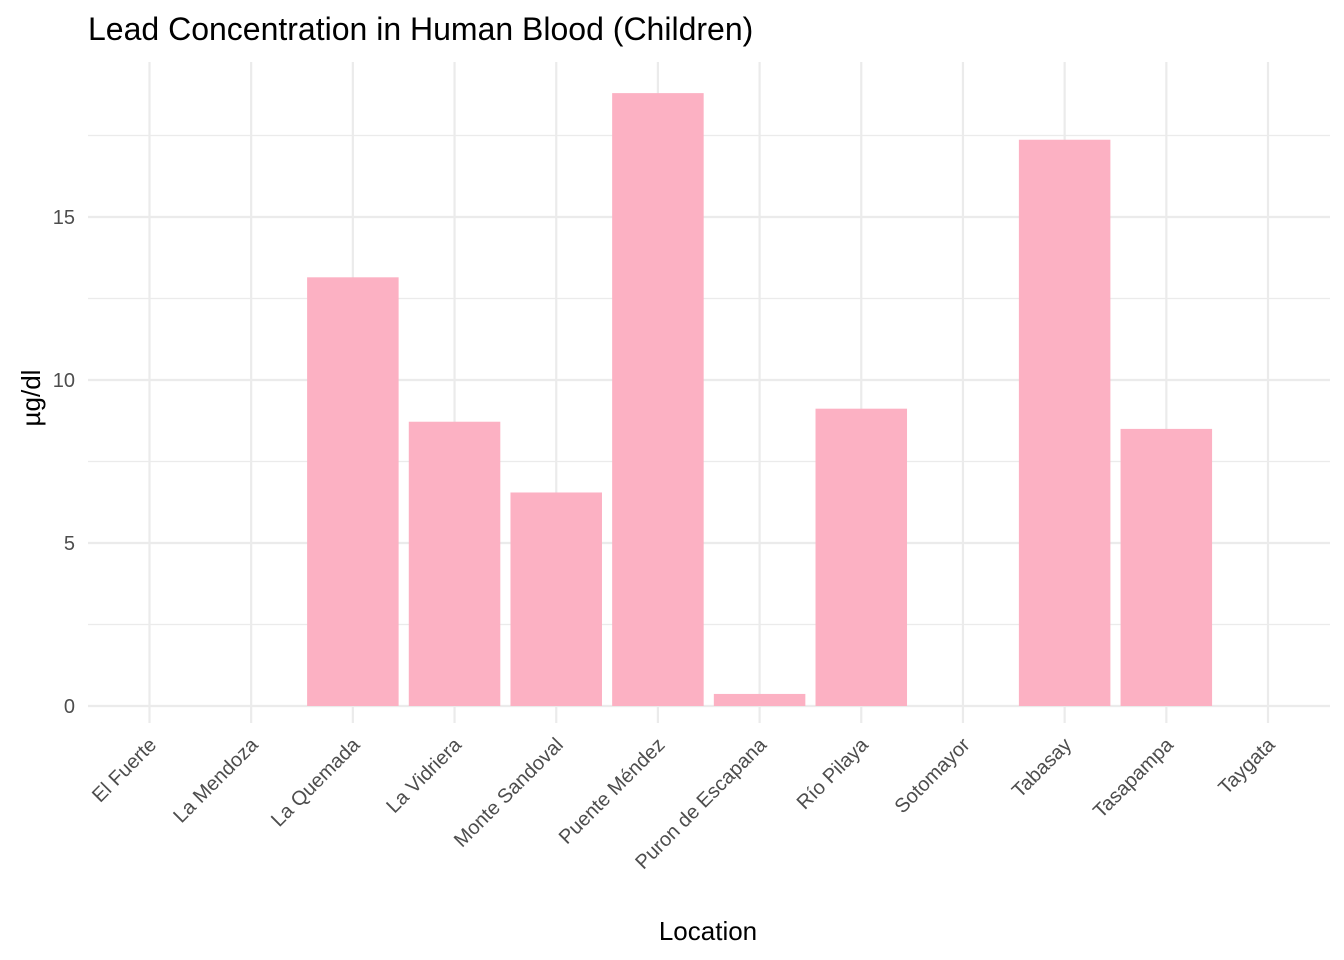 The width and height of the screenshot is (1344, 960). What do you see at coordinates (64, 218) in the screenshot?
I see `y-tick-label: 15` at bounding box center [64, 218].